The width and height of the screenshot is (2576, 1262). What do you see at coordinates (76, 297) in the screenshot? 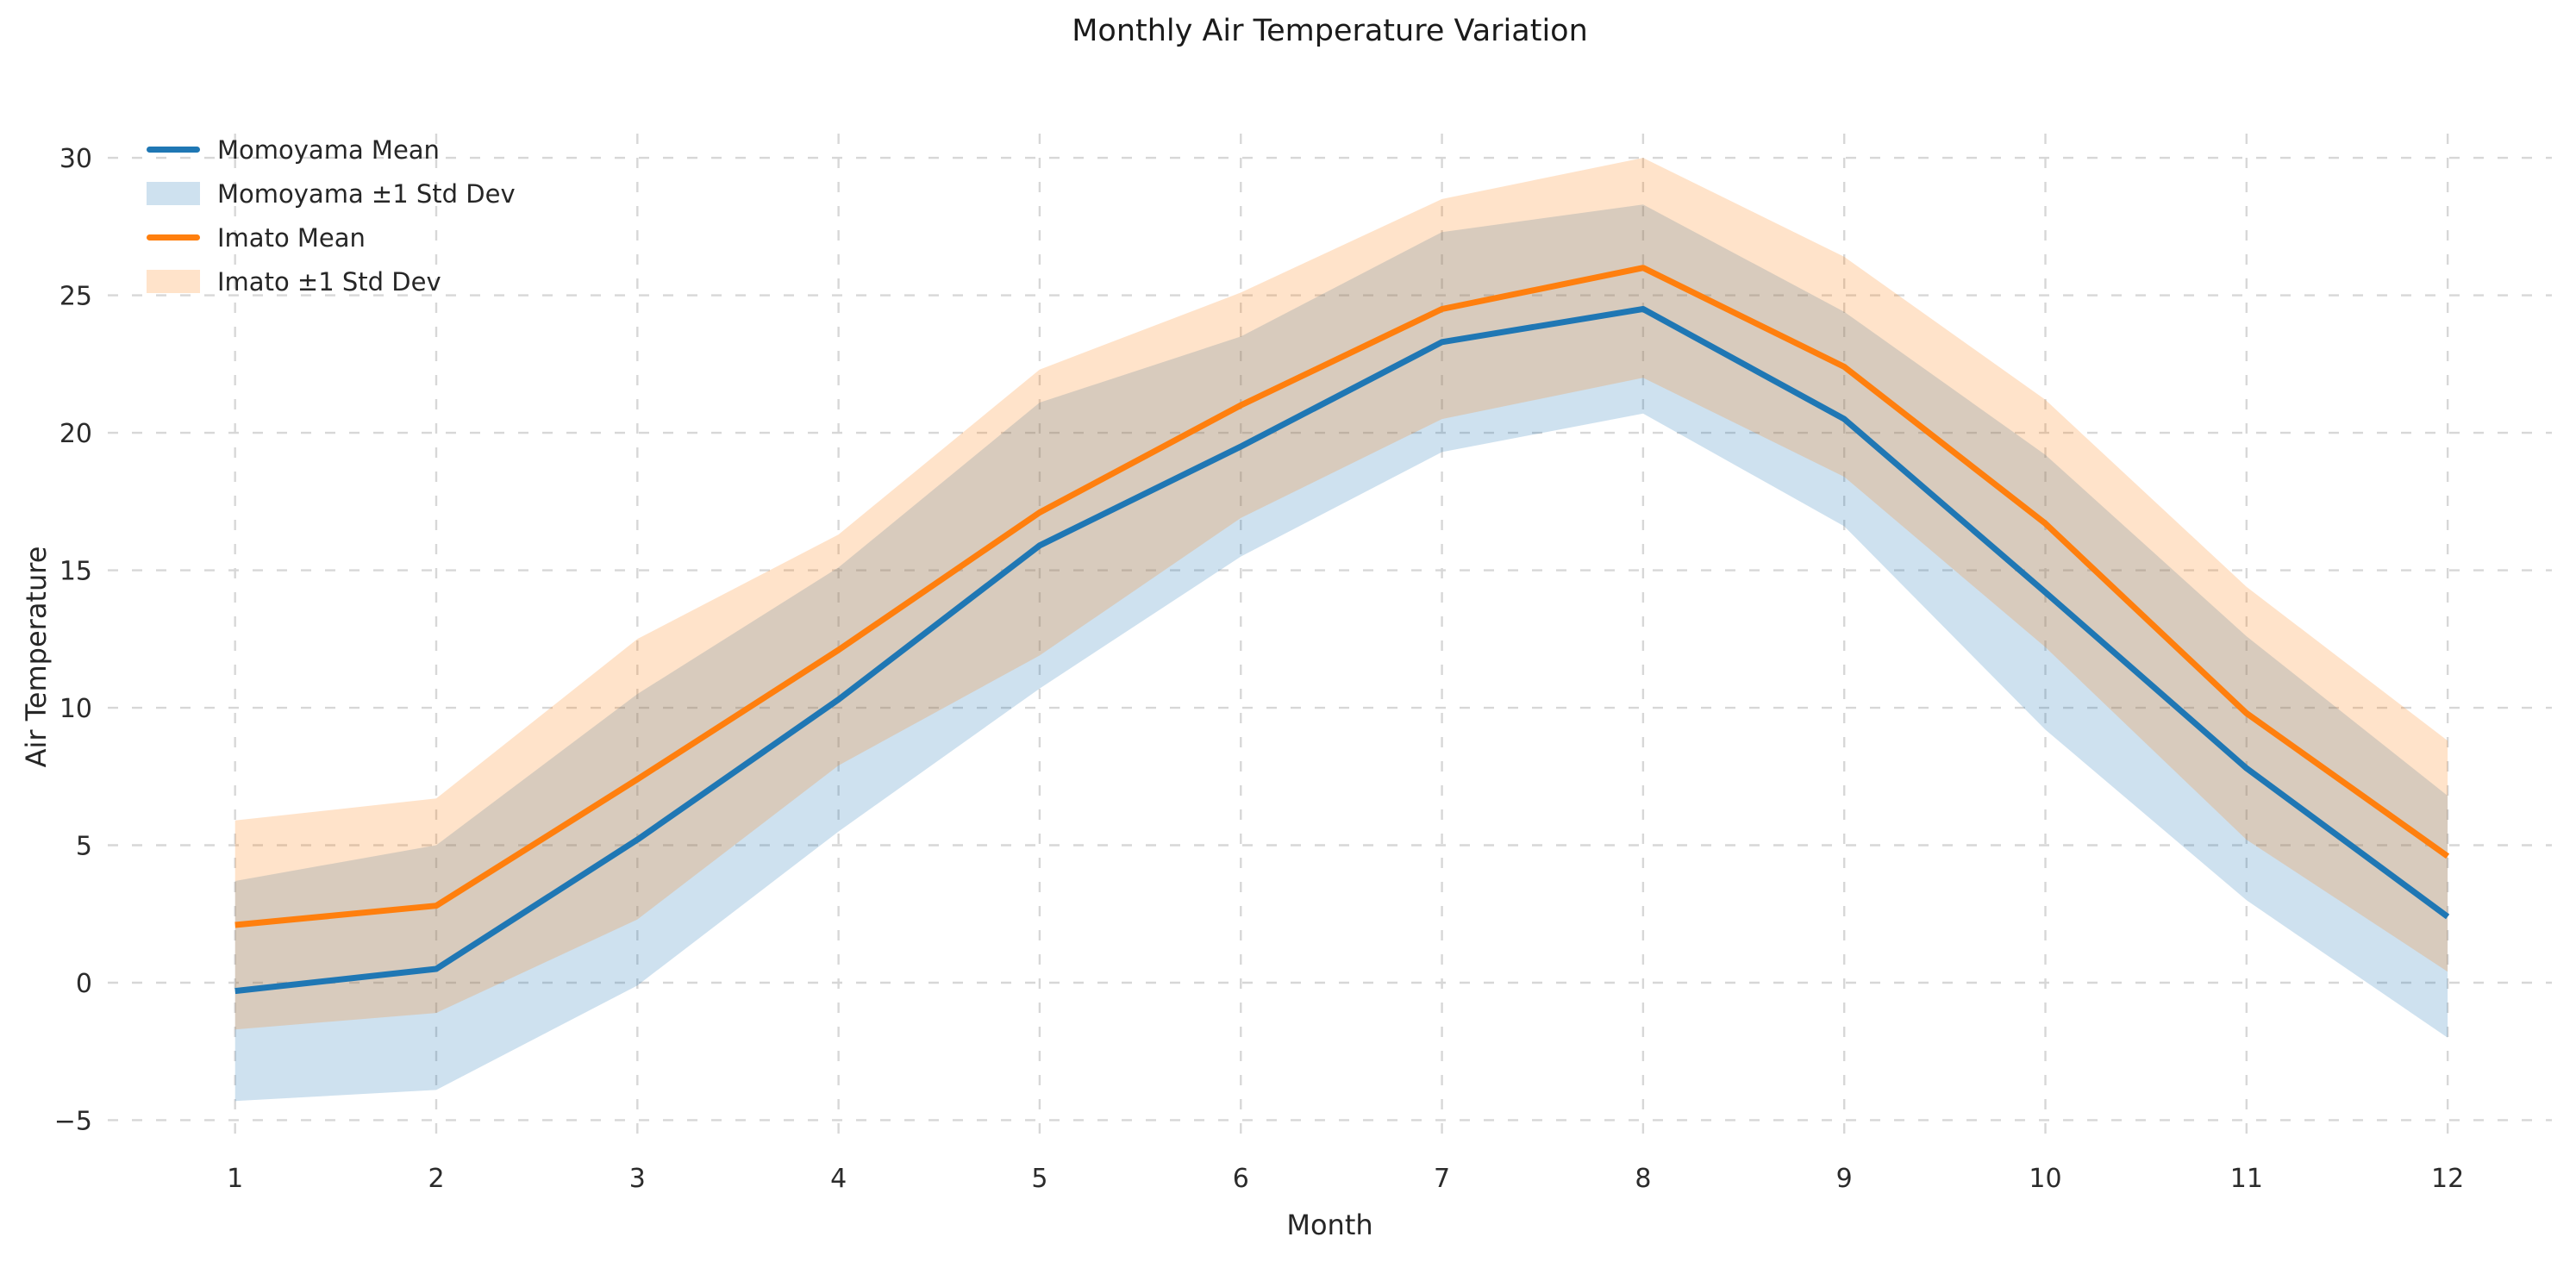
I see `y-tick-label: 25` at bounding box center [76, 297].